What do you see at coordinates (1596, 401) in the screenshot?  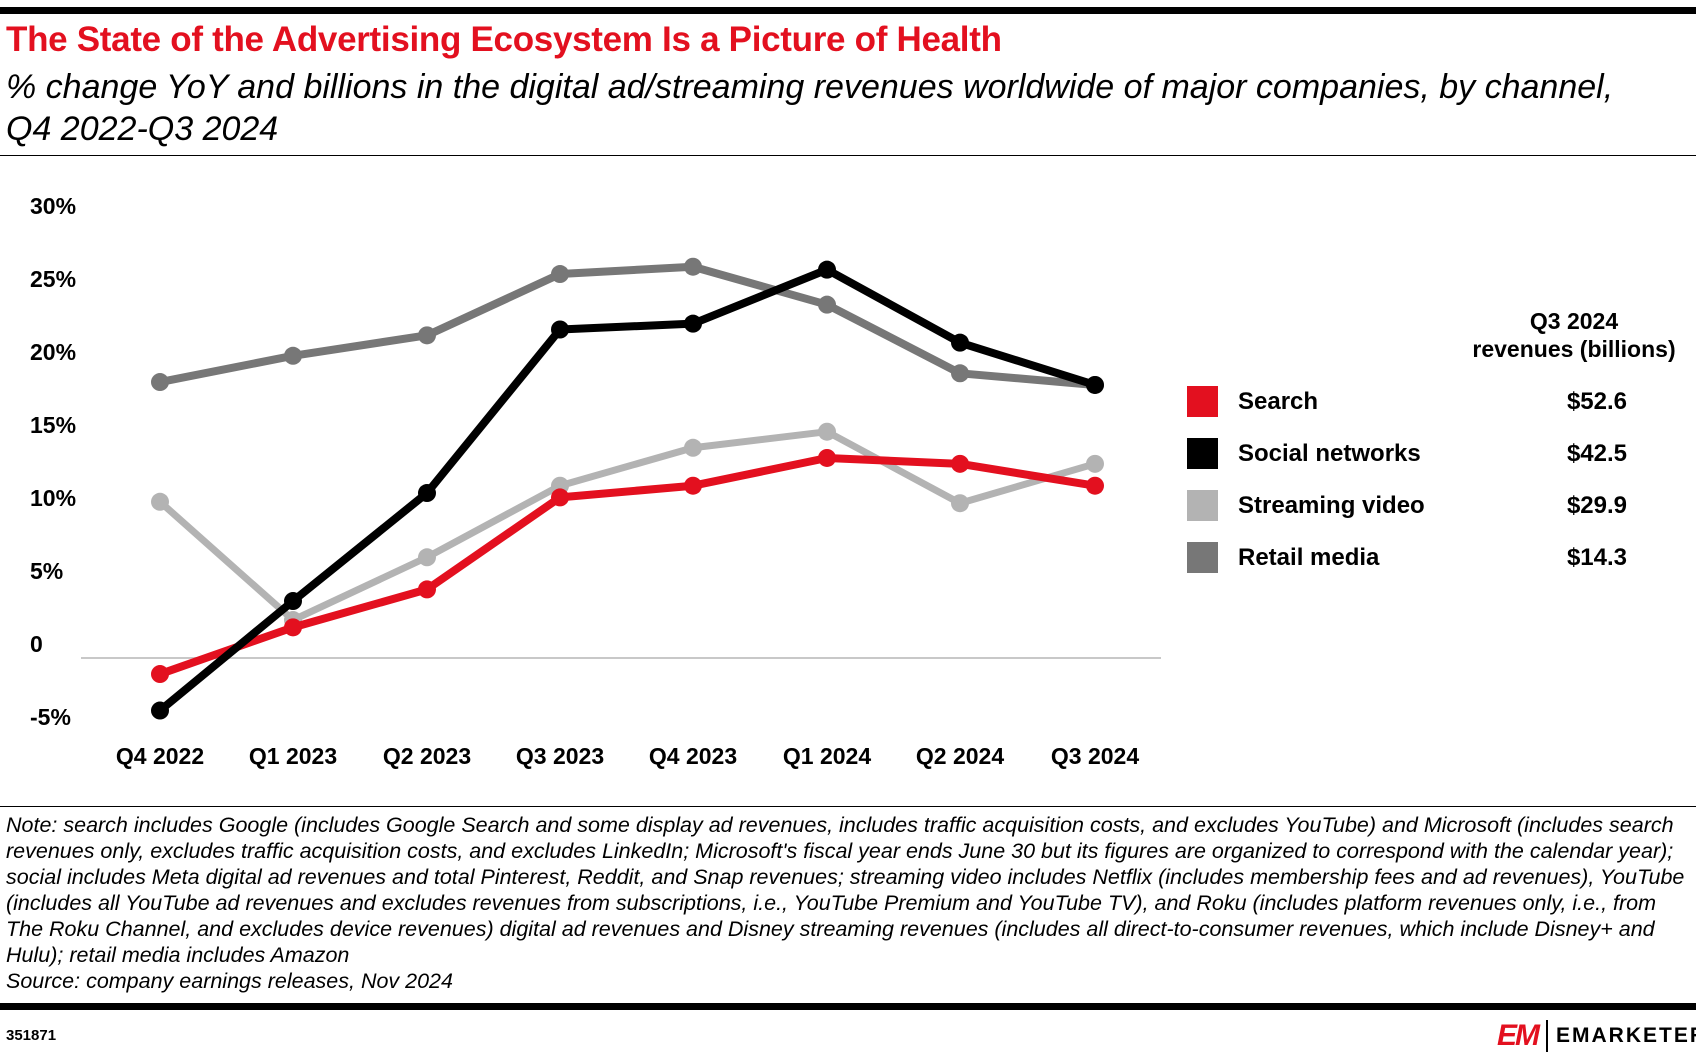 I see `legend-value: $52.6` at bounding box center [1596, 401].